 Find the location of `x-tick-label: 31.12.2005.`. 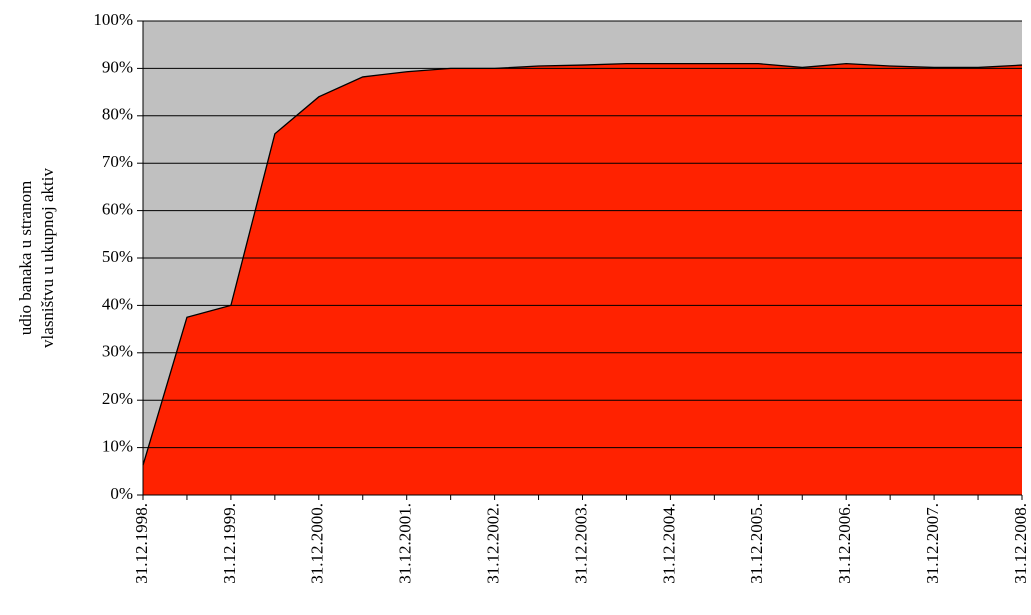

x-tick-label: 31.12.2005. is located at coordinates (756, 543).